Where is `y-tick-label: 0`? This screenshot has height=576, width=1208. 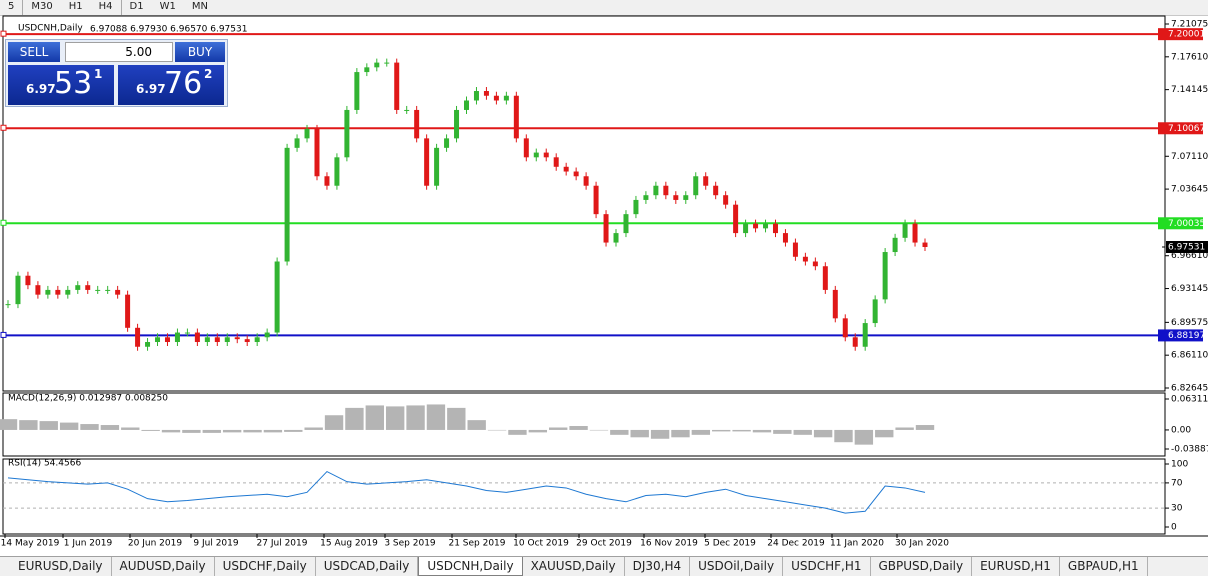 y-tick-label: 0 is located at coordinates (1174, 528).